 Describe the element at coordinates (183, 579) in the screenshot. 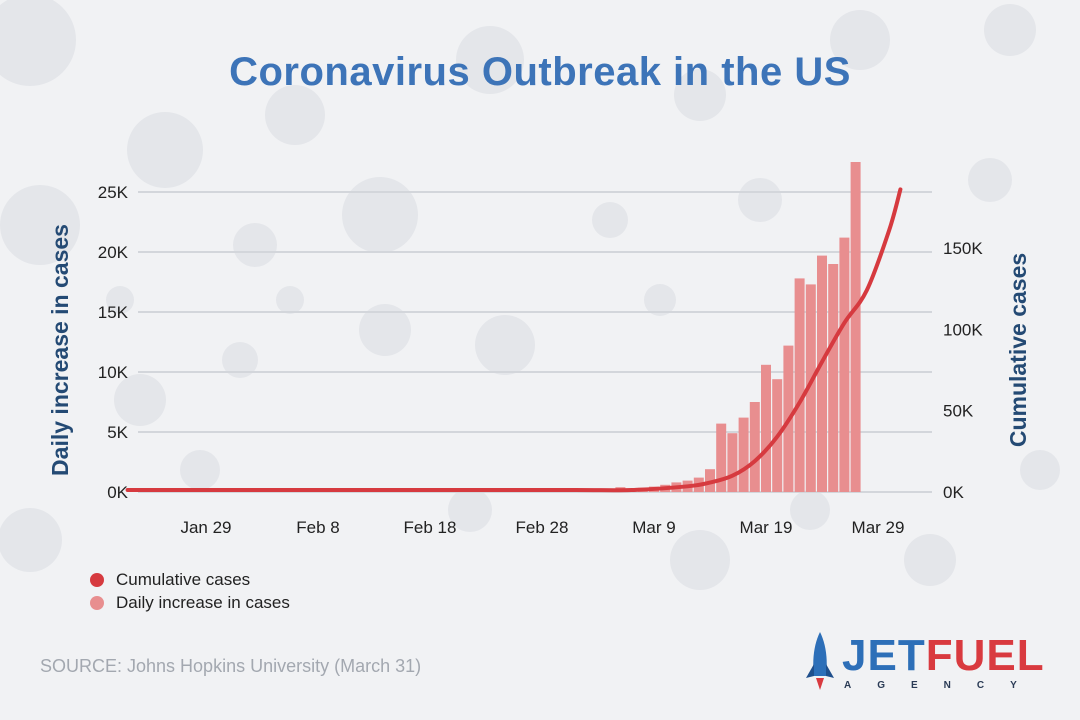

I see `legend-label-cumulative: Cumulative cases` at that location.